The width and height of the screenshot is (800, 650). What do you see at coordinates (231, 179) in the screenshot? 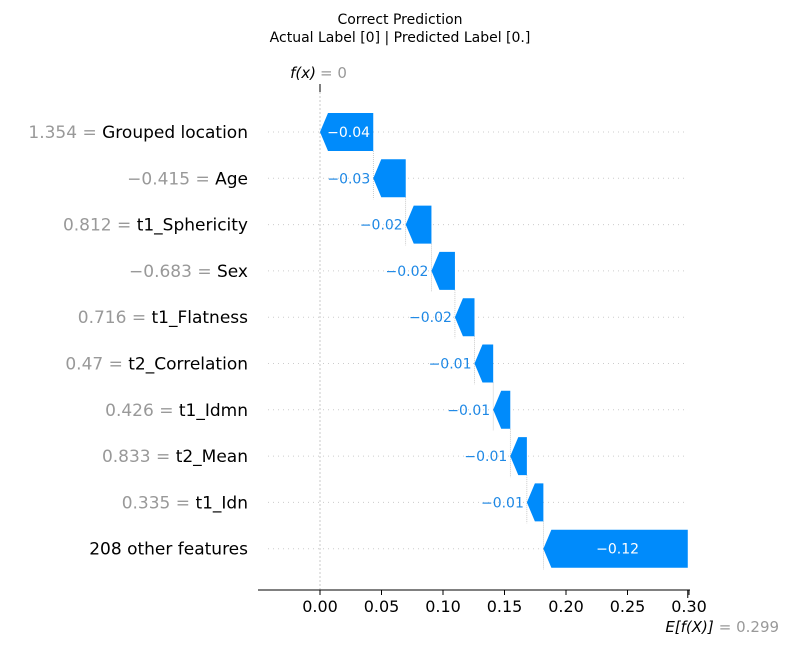
I see `feature-name: Age` at bounding box center [231, 179].